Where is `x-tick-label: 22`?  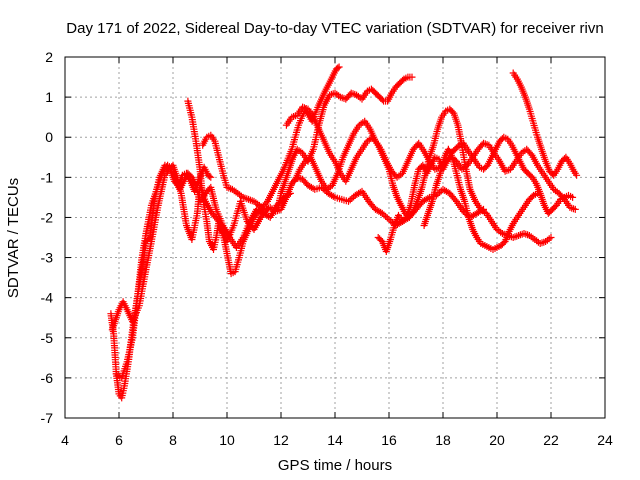
x-tick-label: 22 is located at coordinates (551, 440).